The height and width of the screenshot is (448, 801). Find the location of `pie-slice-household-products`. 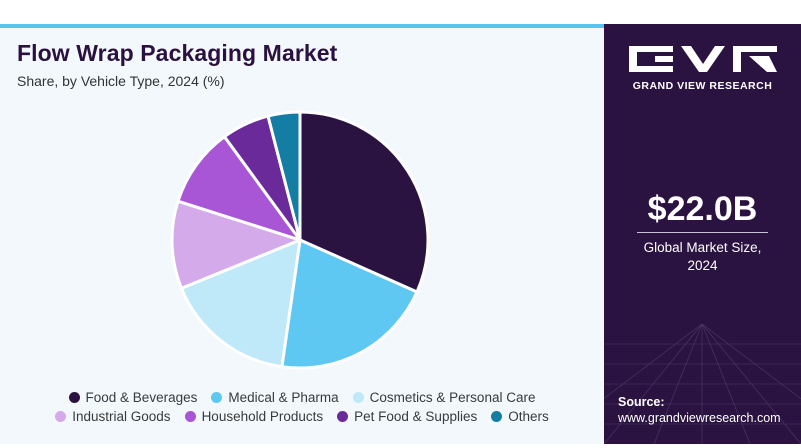

pie-slice-household-products is located at coordinates (239, 188).